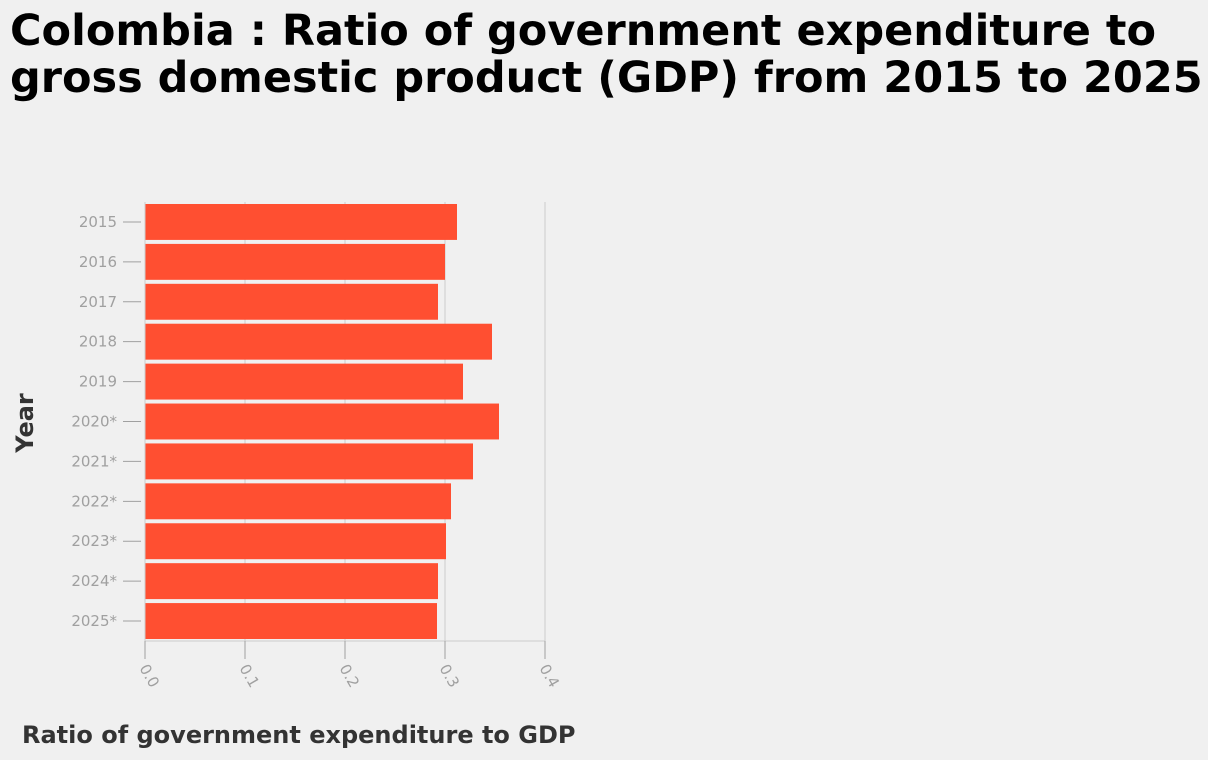  I want to click on x-tick-label: 0.3, so click(450, 676).